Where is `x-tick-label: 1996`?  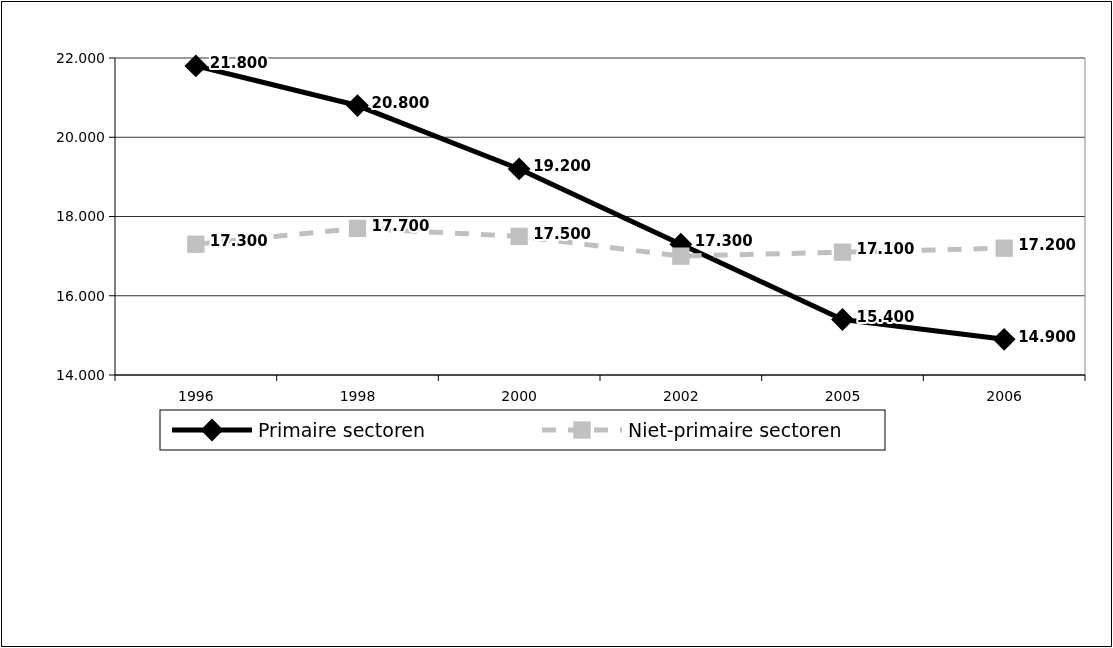
x-tick-label: 1996 is located at coordinates (196, 396).